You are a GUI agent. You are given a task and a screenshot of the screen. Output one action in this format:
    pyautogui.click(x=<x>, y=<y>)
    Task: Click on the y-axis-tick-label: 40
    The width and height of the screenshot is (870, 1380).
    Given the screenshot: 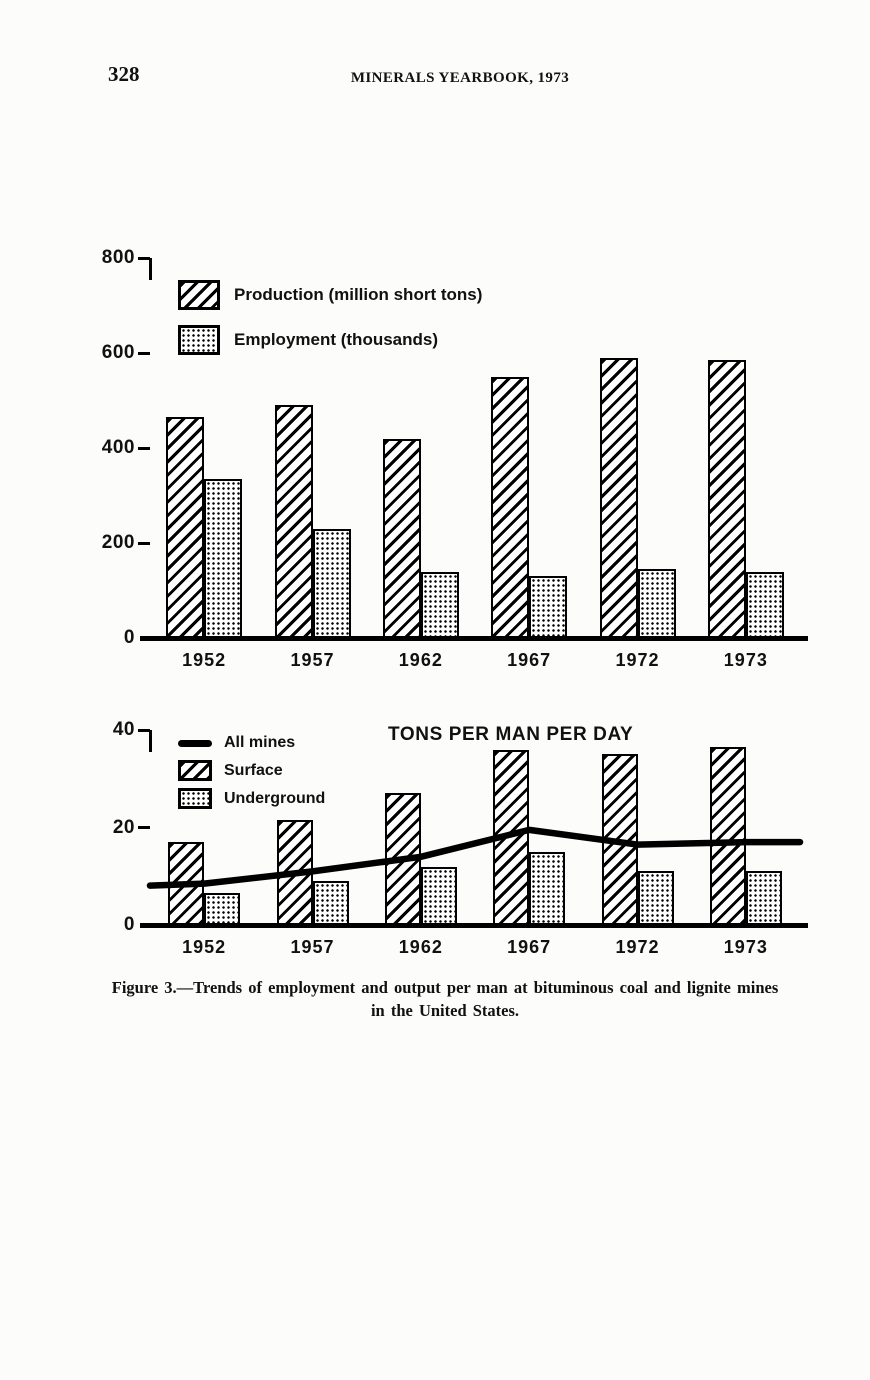 What is the action you would take?
    pyautogui.click(x=123, y=729)
    